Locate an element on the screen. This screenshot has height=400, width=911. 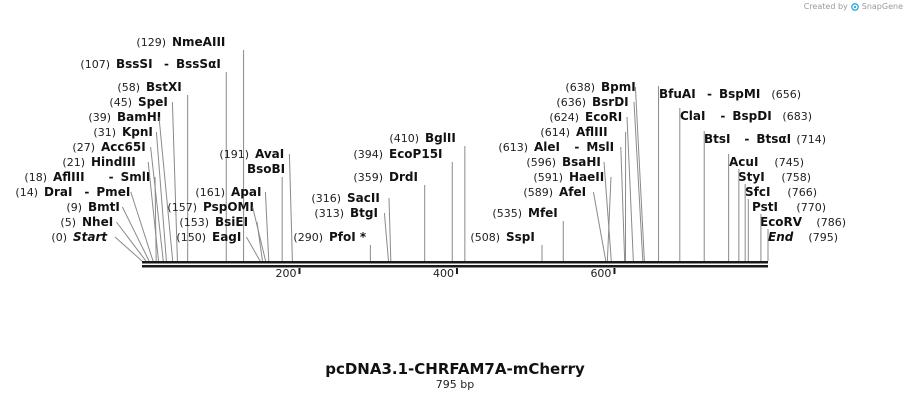
site-bpmi: (638) BpmI is located at coordinates (600, 87).